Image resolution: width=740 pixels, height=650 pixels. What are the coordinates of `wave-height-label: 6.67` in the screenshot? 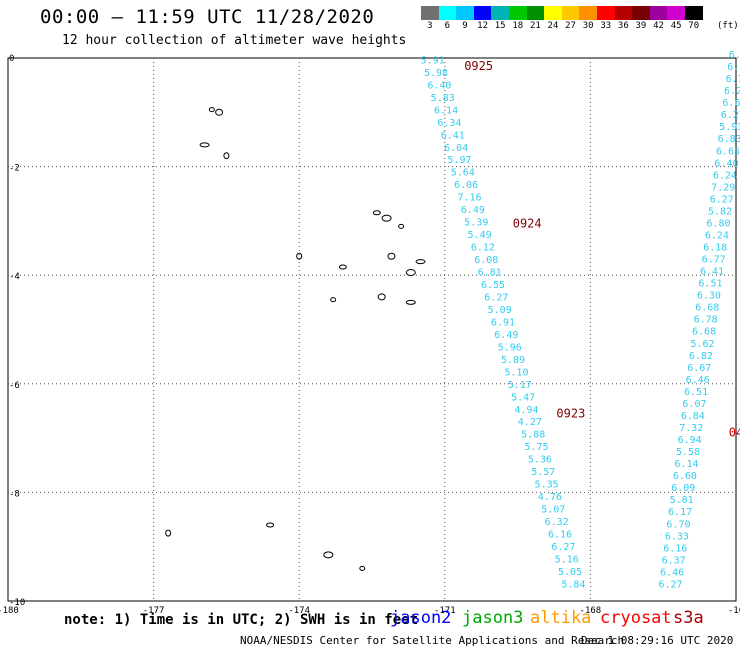 It's located at (699, 368).